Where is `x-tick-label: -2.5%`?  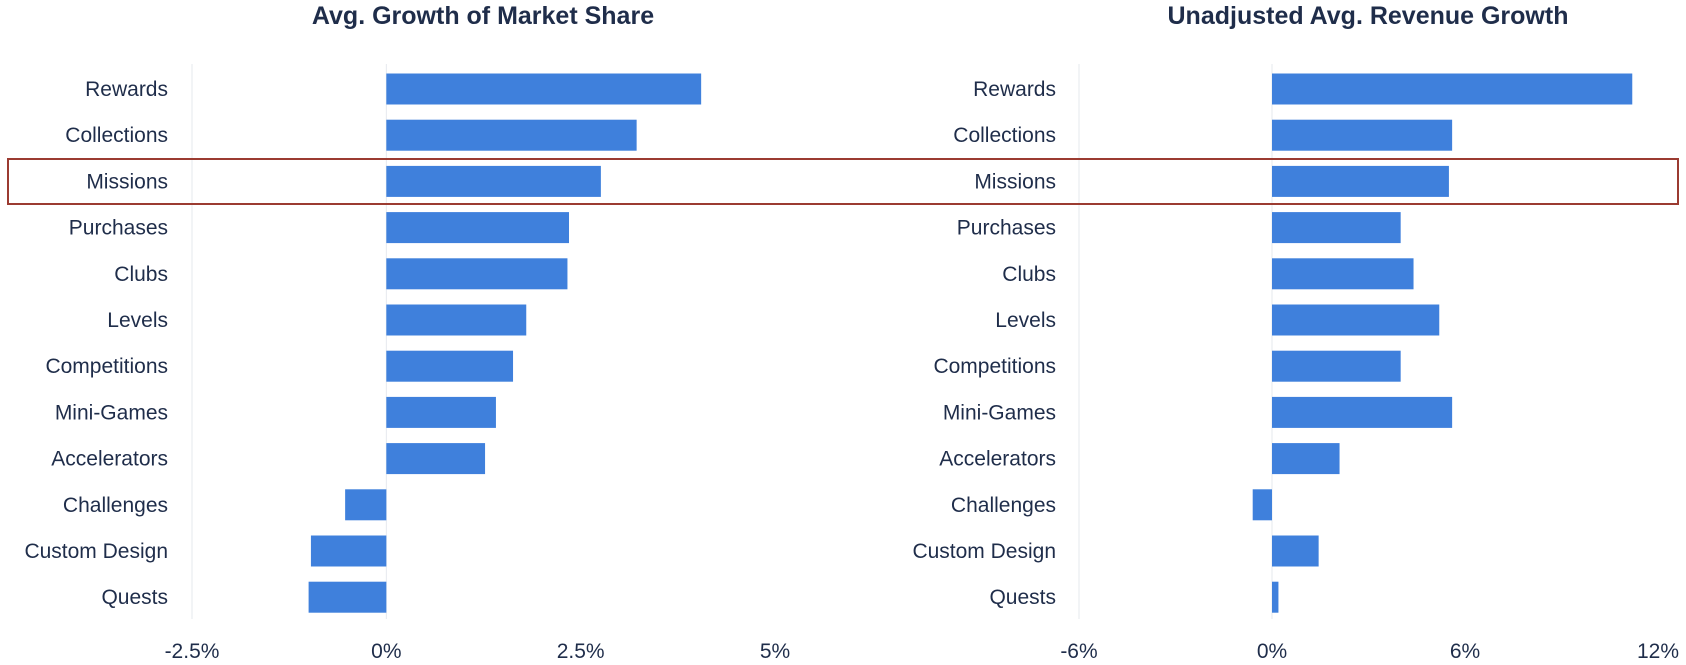 x-tick-label: -2.5% is located at coordinates (192, 651).